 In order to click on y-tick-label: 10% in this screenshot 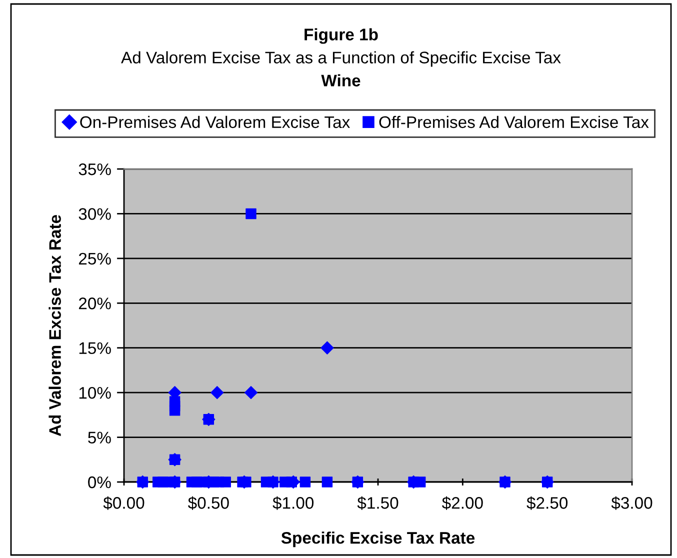, I will do `click(95, 392)`.